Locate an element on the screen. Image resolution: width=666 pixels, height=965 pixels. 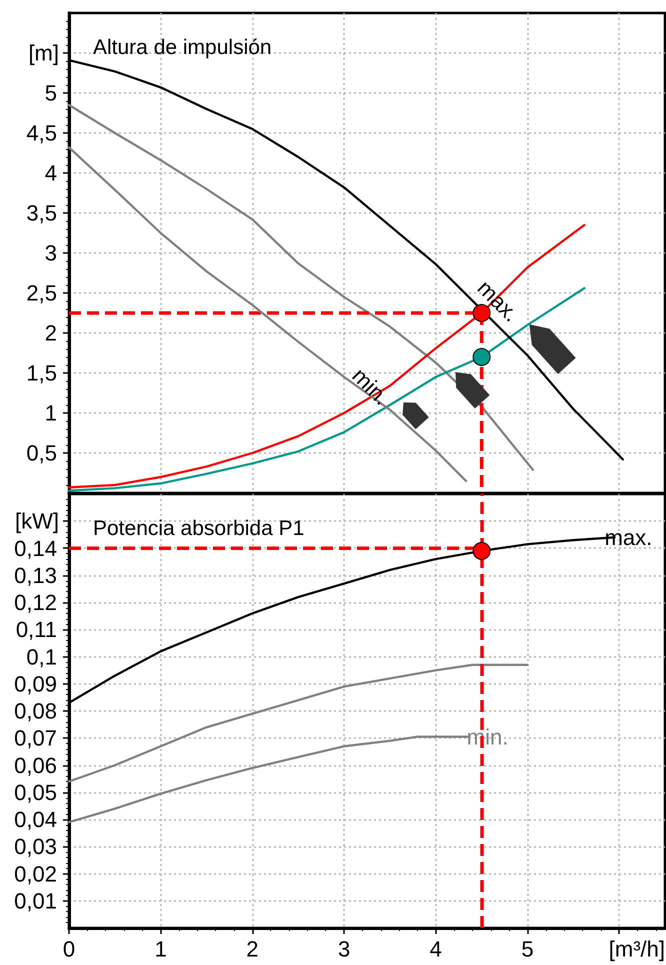
y-tick-label: 0,03 is located at coordinates (35, 847).